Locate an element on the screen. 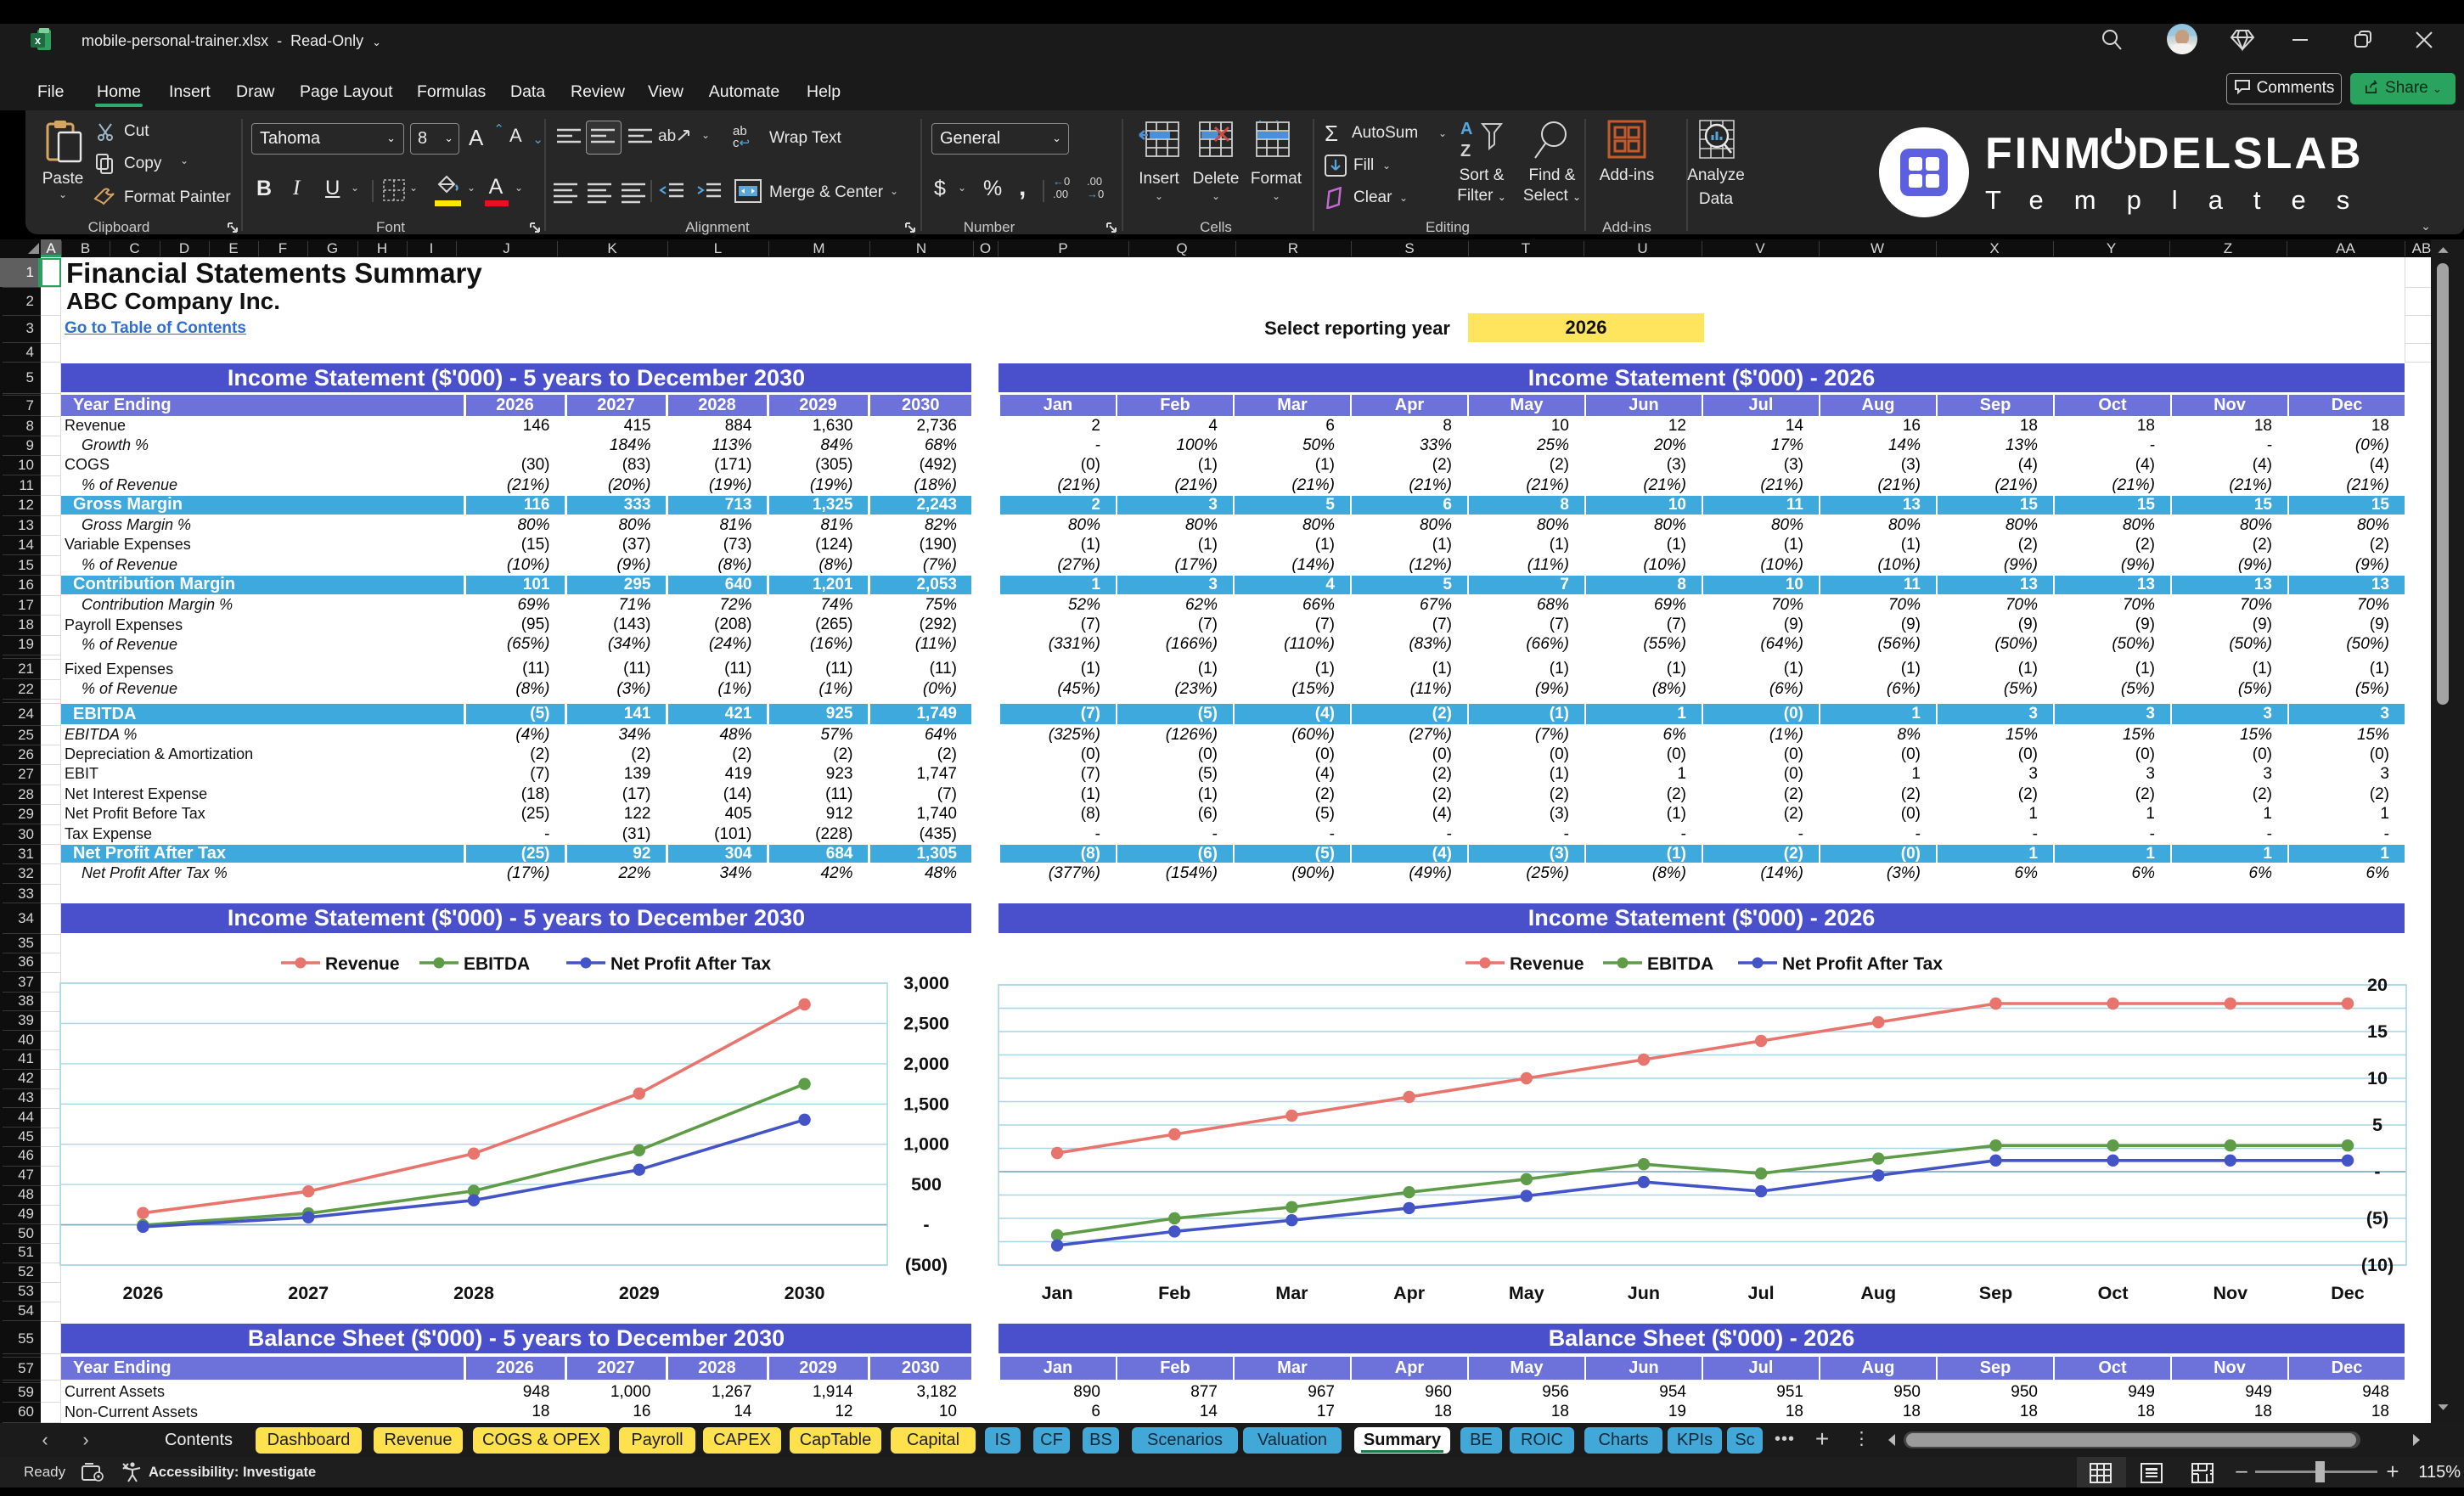 Image resolution: width=2464 pixels, height=1496 pixels. svg-text: Templates is located at coordinates (2182, 200).